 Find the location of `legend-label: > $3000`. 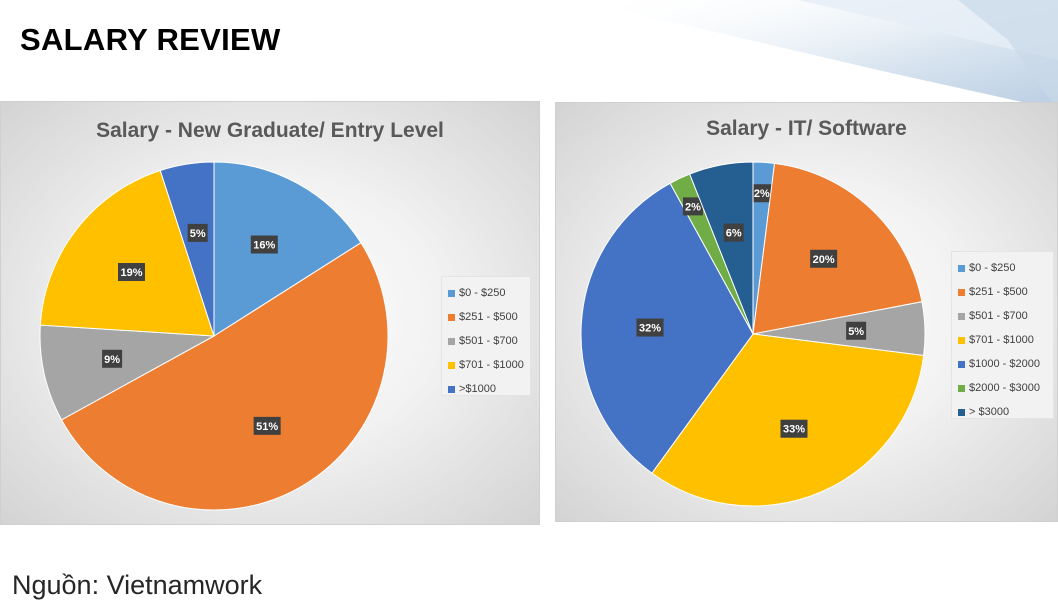

legend-label: > $3000 is located at coordinates (989, 412).